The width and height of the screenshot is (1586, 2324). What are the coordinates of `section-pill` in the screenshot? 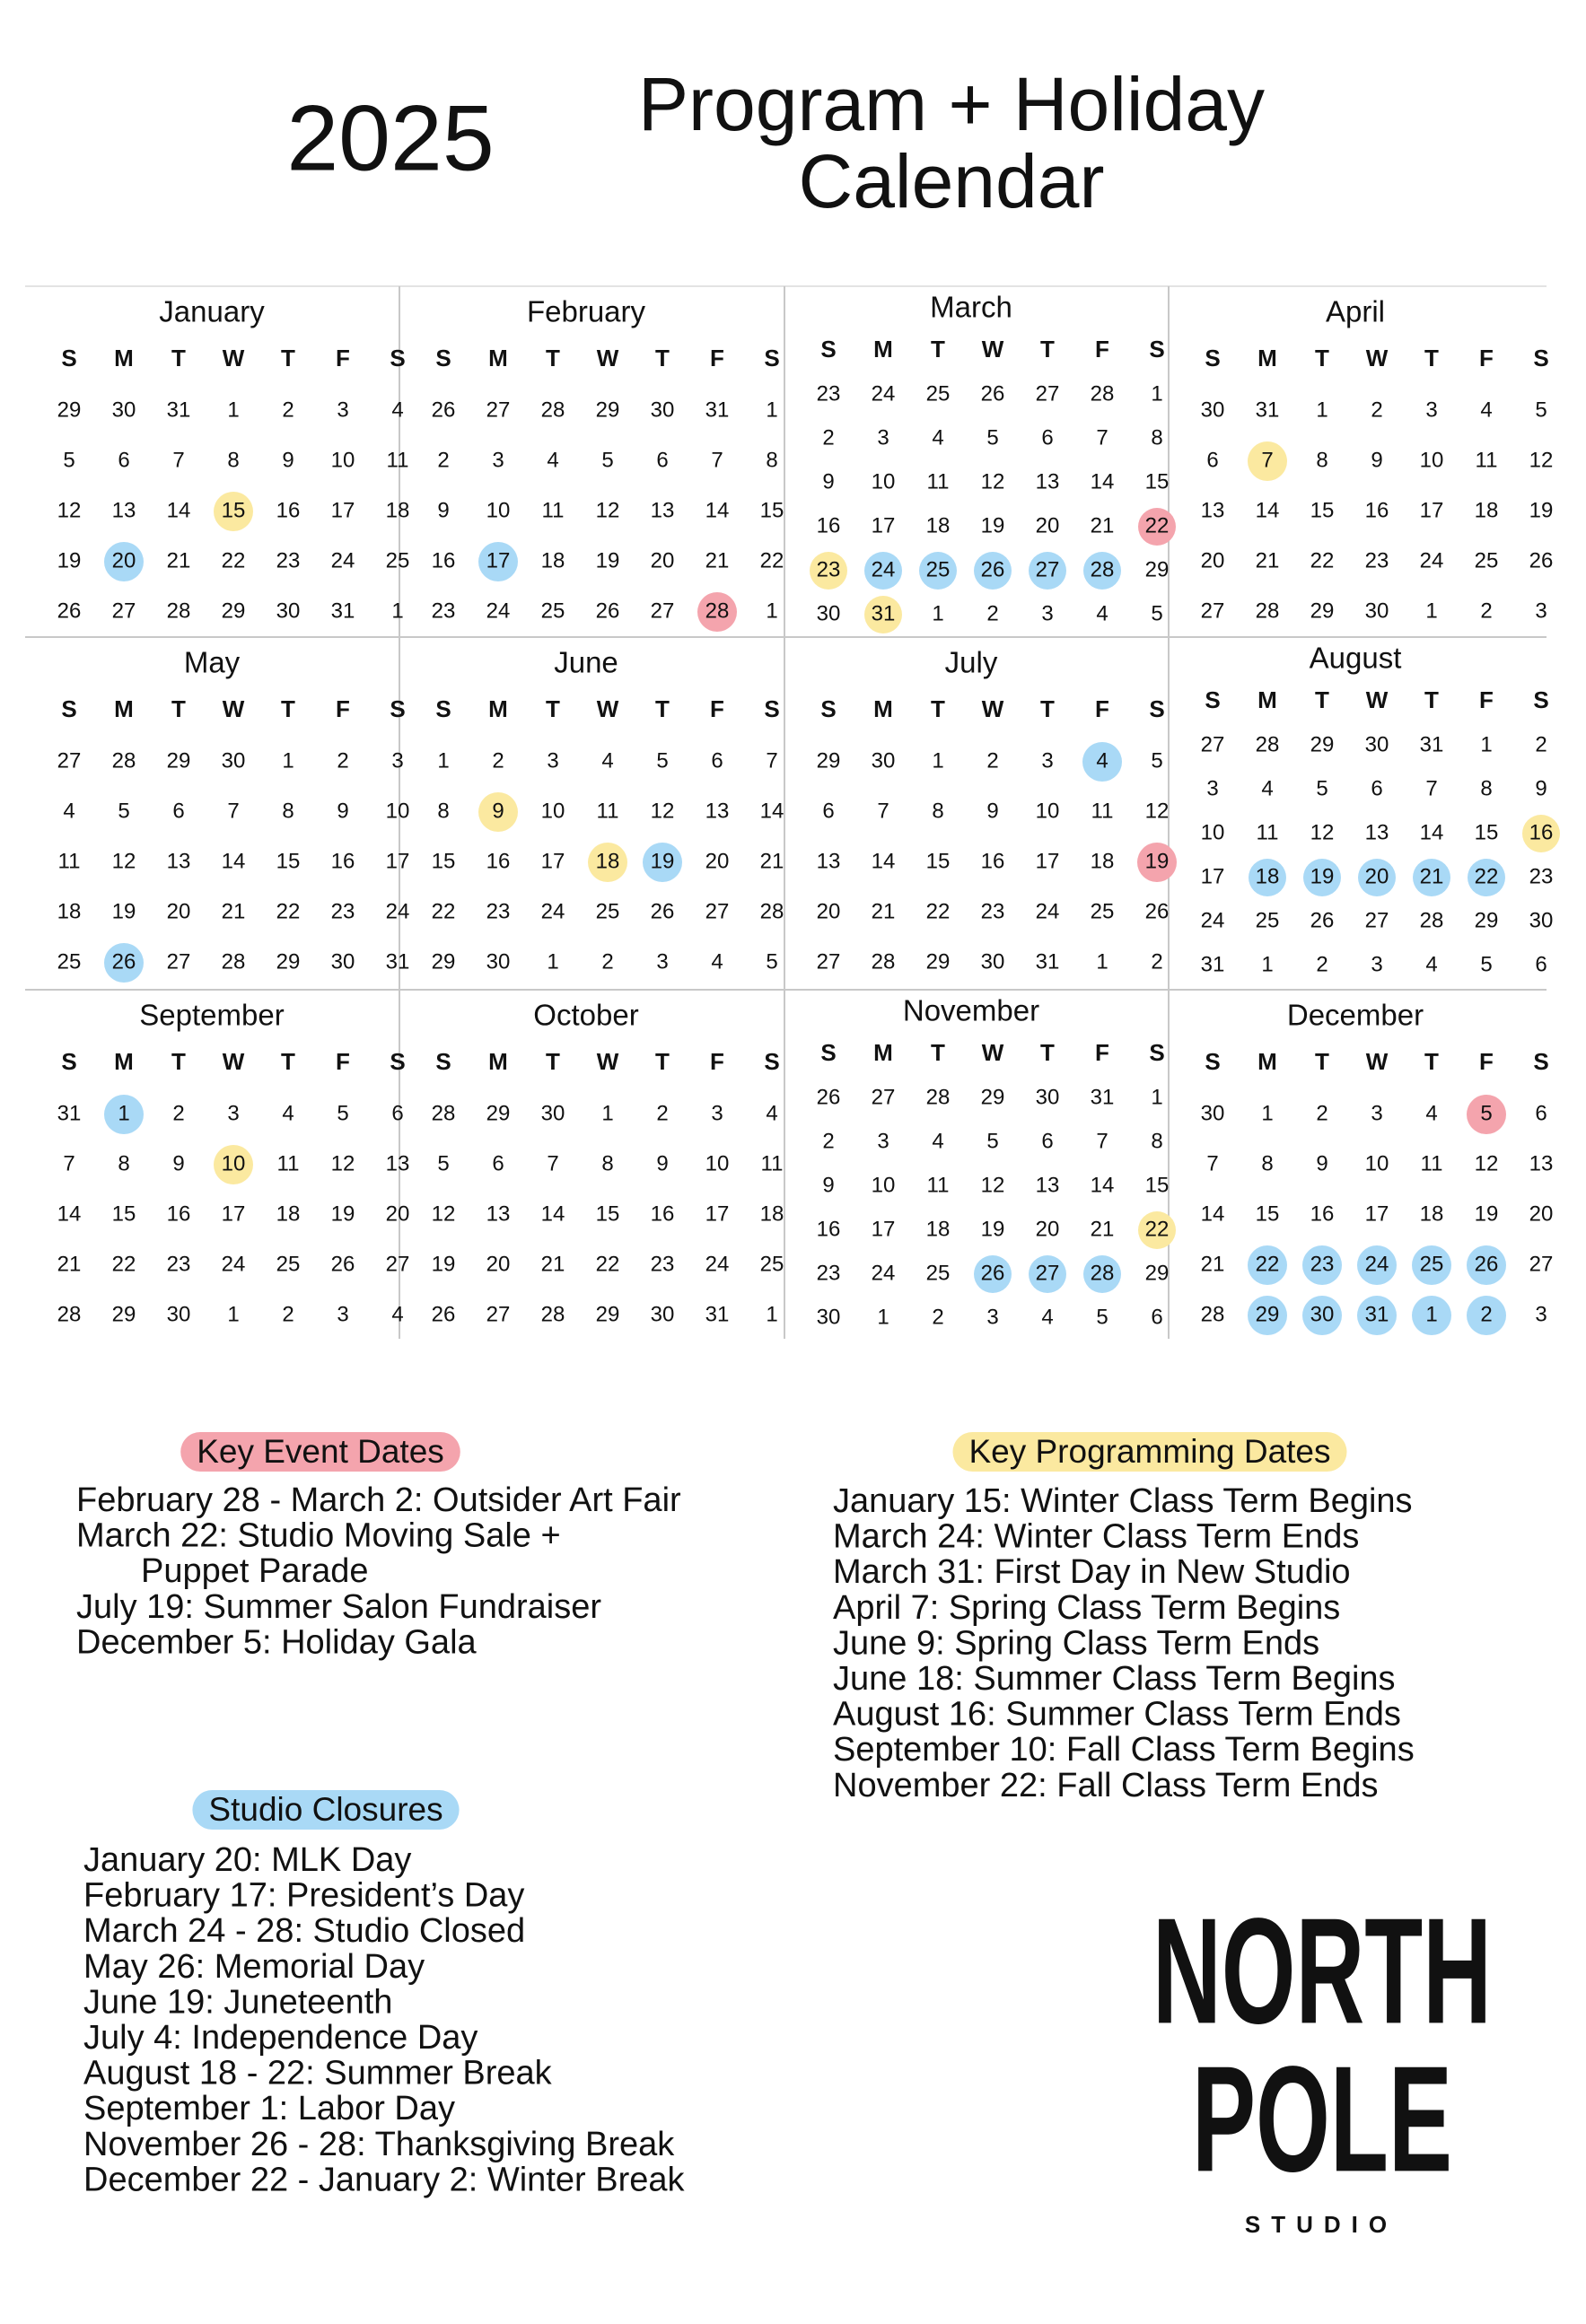 It's located at (1149, 1452).